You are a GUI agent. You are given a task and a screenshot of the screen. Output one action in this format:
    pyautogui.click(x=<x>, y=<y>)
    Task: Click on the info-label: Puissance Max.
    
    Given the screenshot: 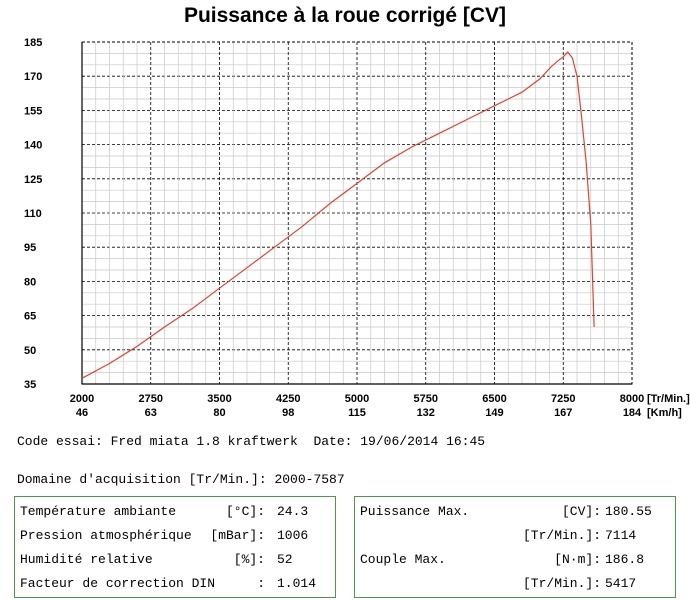 What is the action you would take?
    pyautogui.click(x=415, y=511)
    